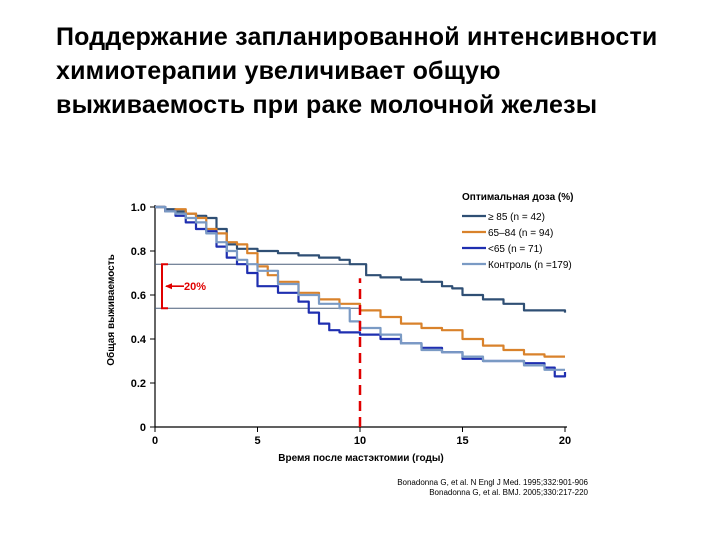 The image size is (720, 540). Describe the element at coordinates (517, 197) in the screenshot. I see `legend-title: Оптимальная доза (%)` at that location.